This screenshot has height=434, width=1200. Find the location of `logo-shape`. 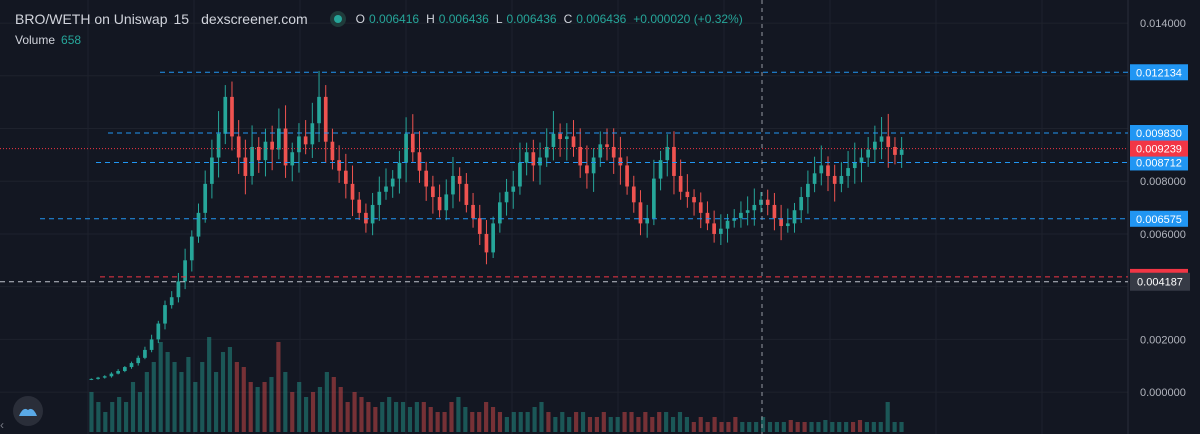

logo-shape is located at coordinates (28, 412).